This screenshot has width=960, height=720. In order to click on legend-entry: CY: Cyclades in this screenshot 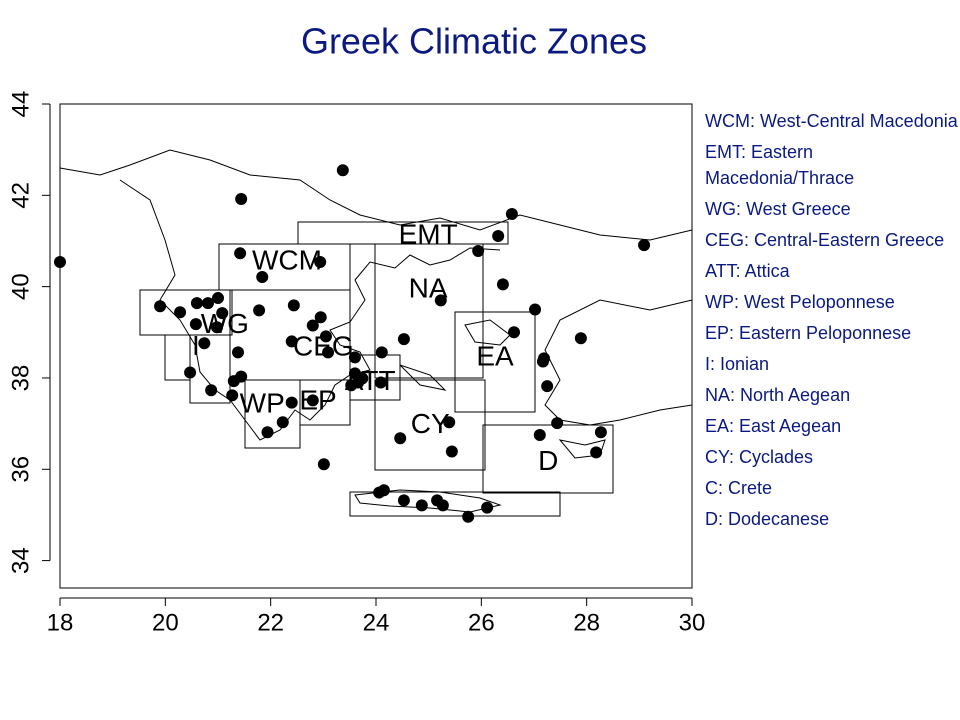, I will do `click(759, 457)`.